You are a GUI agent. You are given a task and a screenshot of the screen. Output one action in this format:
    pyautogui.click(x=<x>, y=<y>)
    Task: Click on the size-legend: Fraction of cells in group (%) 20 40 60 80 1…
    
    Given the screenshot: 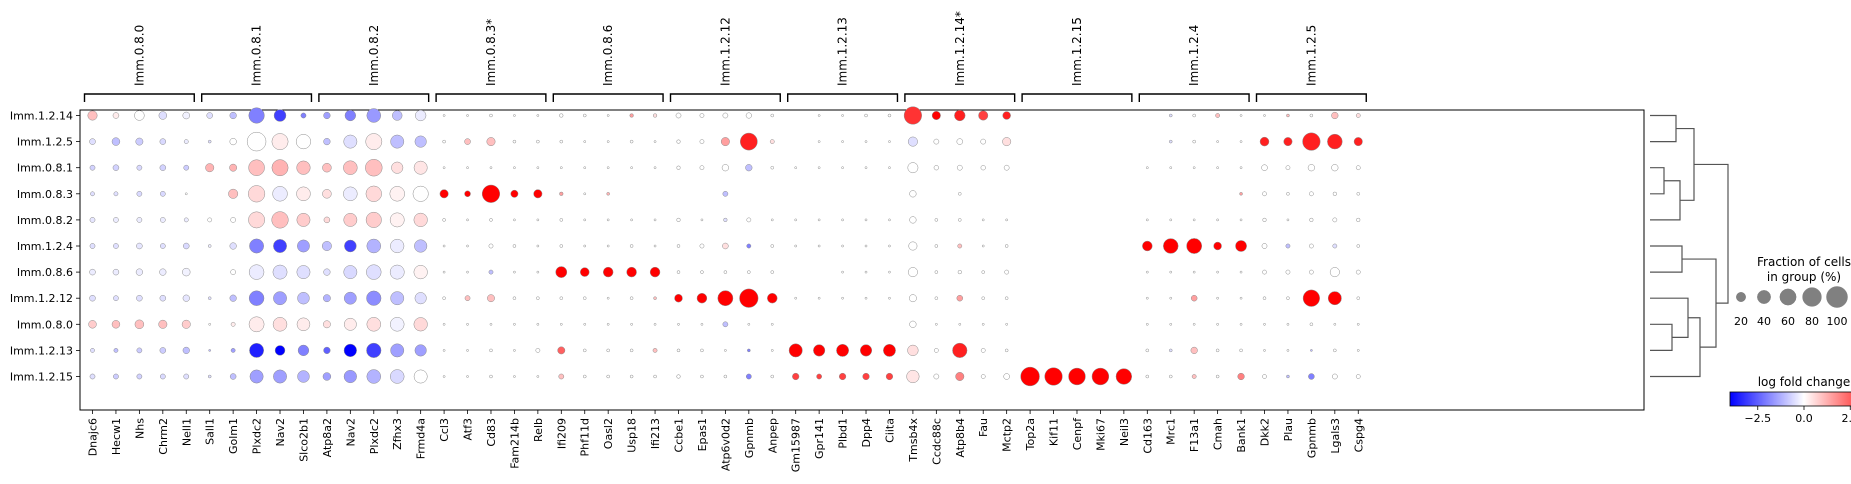 What is the action you would take?
    pyautogui.click(x=1792, y=291)
    